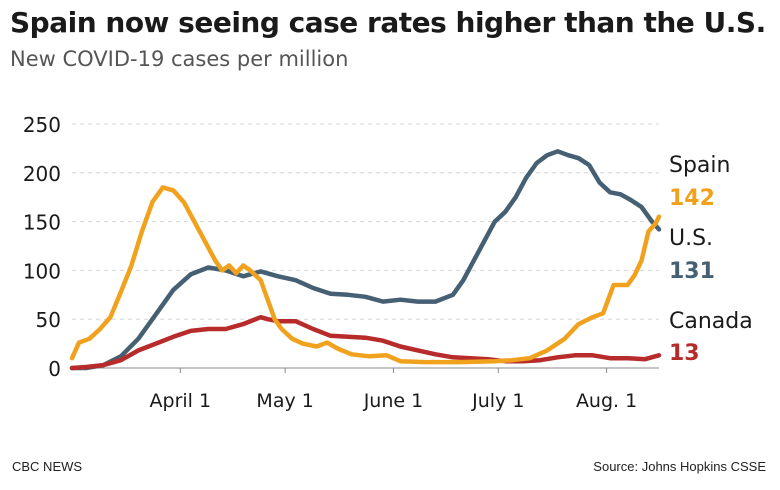  What do you see at coordinates (497, 401) in the screenshot?
I see `x-tick-label: July 1` at bounding box center [497, 401].